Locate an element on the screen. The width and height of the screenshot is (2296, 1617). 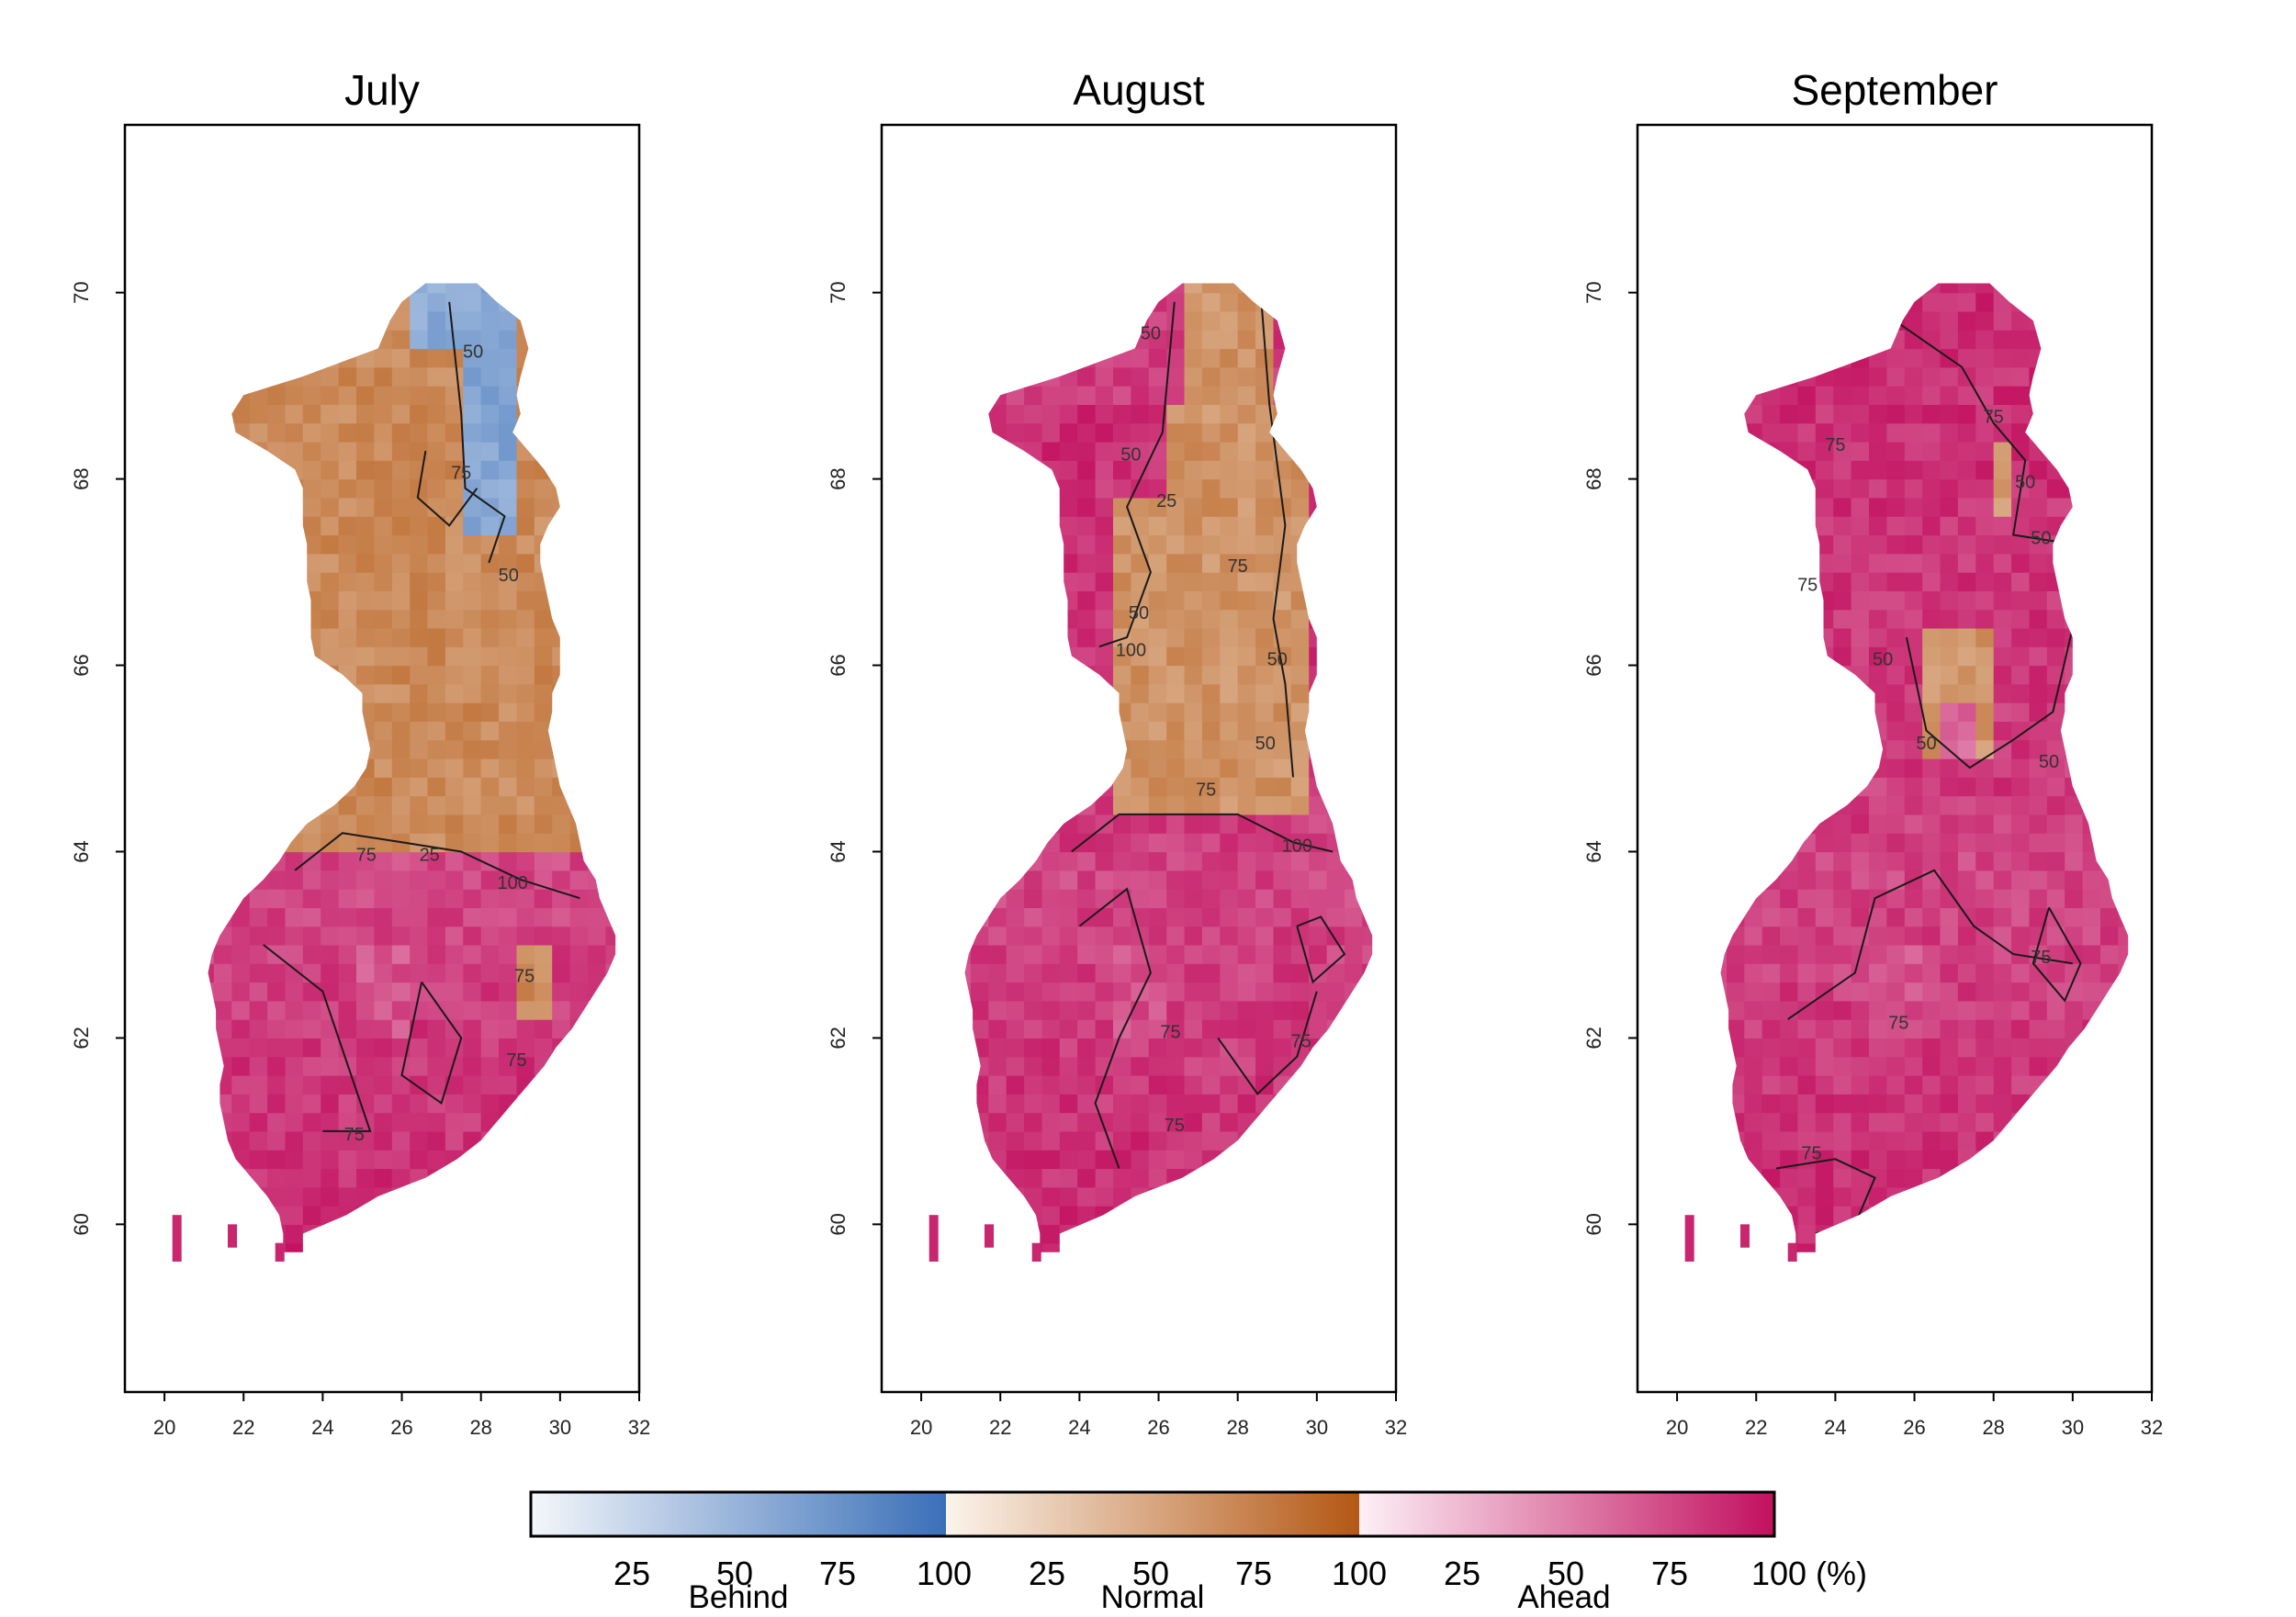
x-tick-label: 28 is located at coordinates (480, 1428).